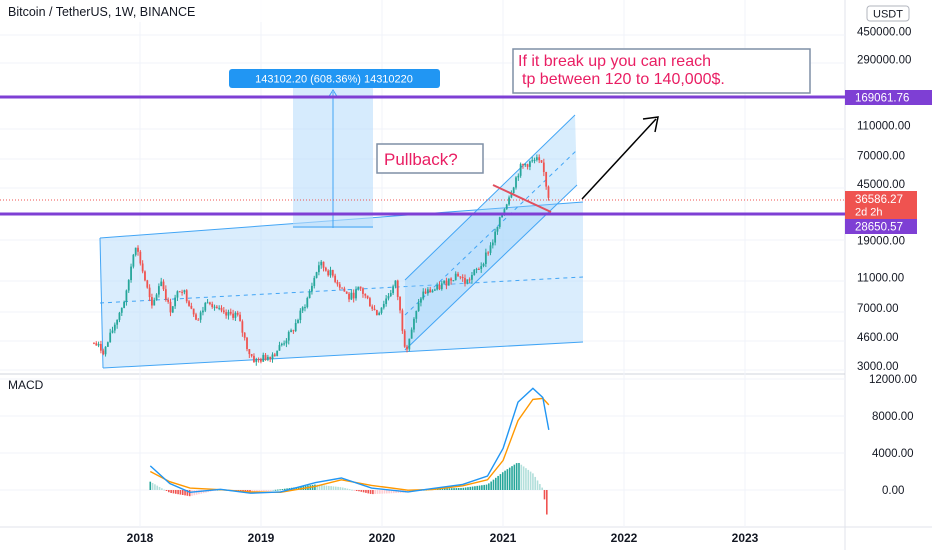 This screenshot has width=932, height=555. I want to click on symbol-title: Bitcoin / TetherUS, 1W, BINANCE, so click(101, 12).